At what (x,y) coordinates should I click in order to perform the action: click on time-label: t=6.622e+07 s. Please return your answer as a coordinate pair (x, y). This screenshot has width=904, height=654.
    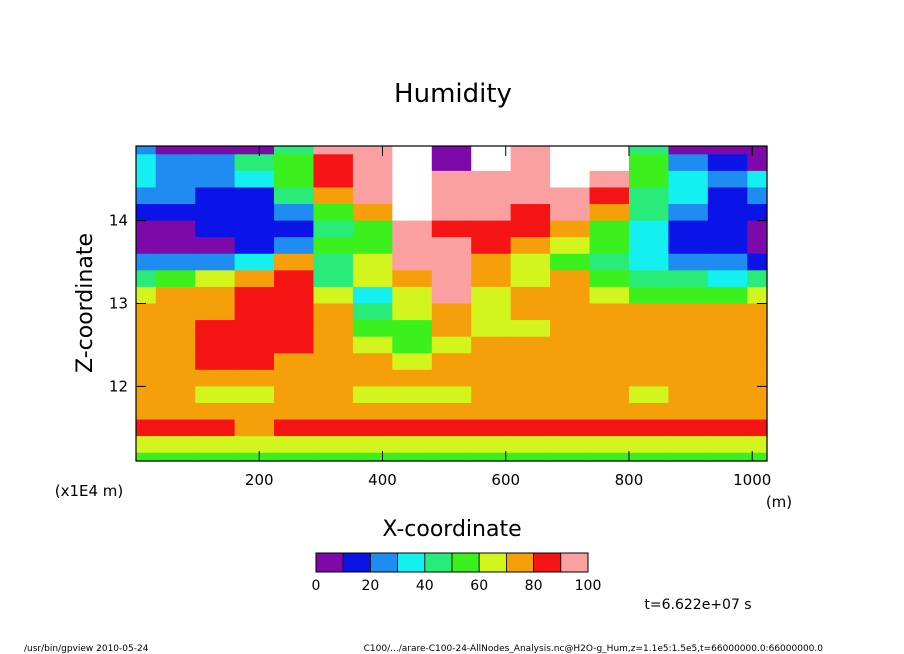
    Looking at the image, I should click on (697, 605).